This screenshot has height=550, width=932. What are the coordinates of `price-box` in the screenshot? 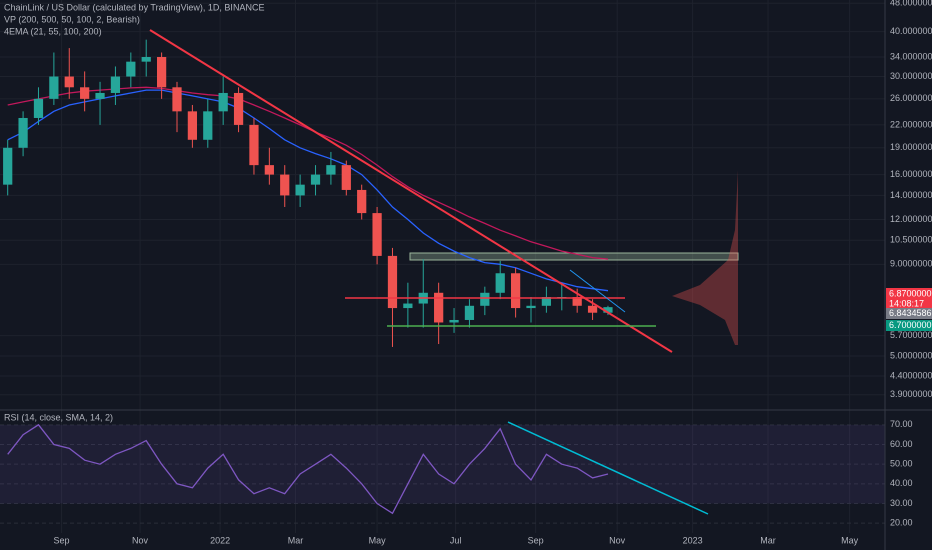 It's located at (909, 313).